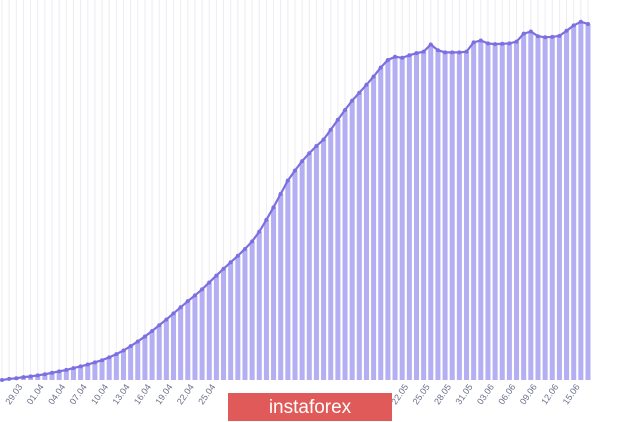  What do you see at coordinates (463, 394) in the screenshot?
I see `x-tick-label: 31.05` at bounding box center [463, 394].